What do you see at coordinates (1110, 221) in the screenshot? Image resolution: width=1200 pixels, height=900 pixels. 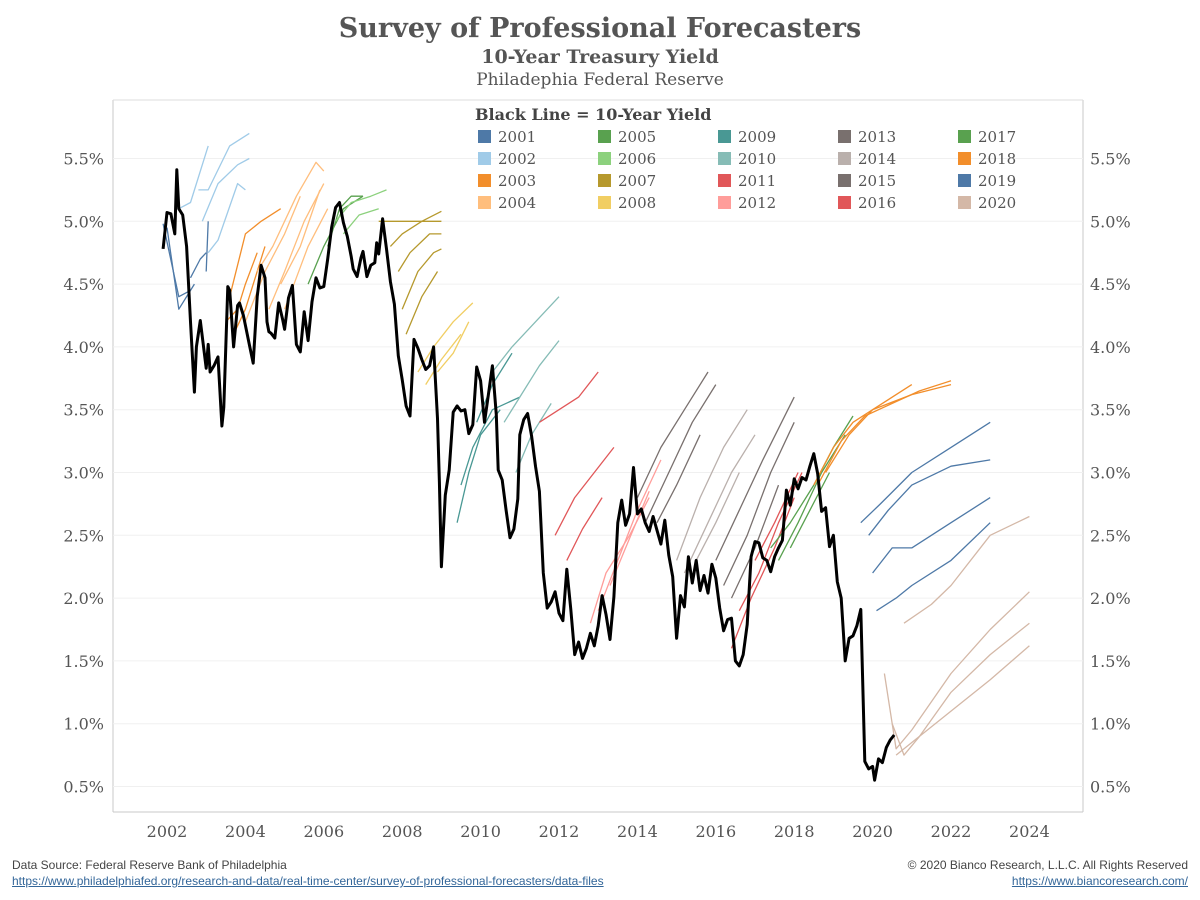 I see `y-tick-label: 5.0%` at bounding box center [1110, 221].